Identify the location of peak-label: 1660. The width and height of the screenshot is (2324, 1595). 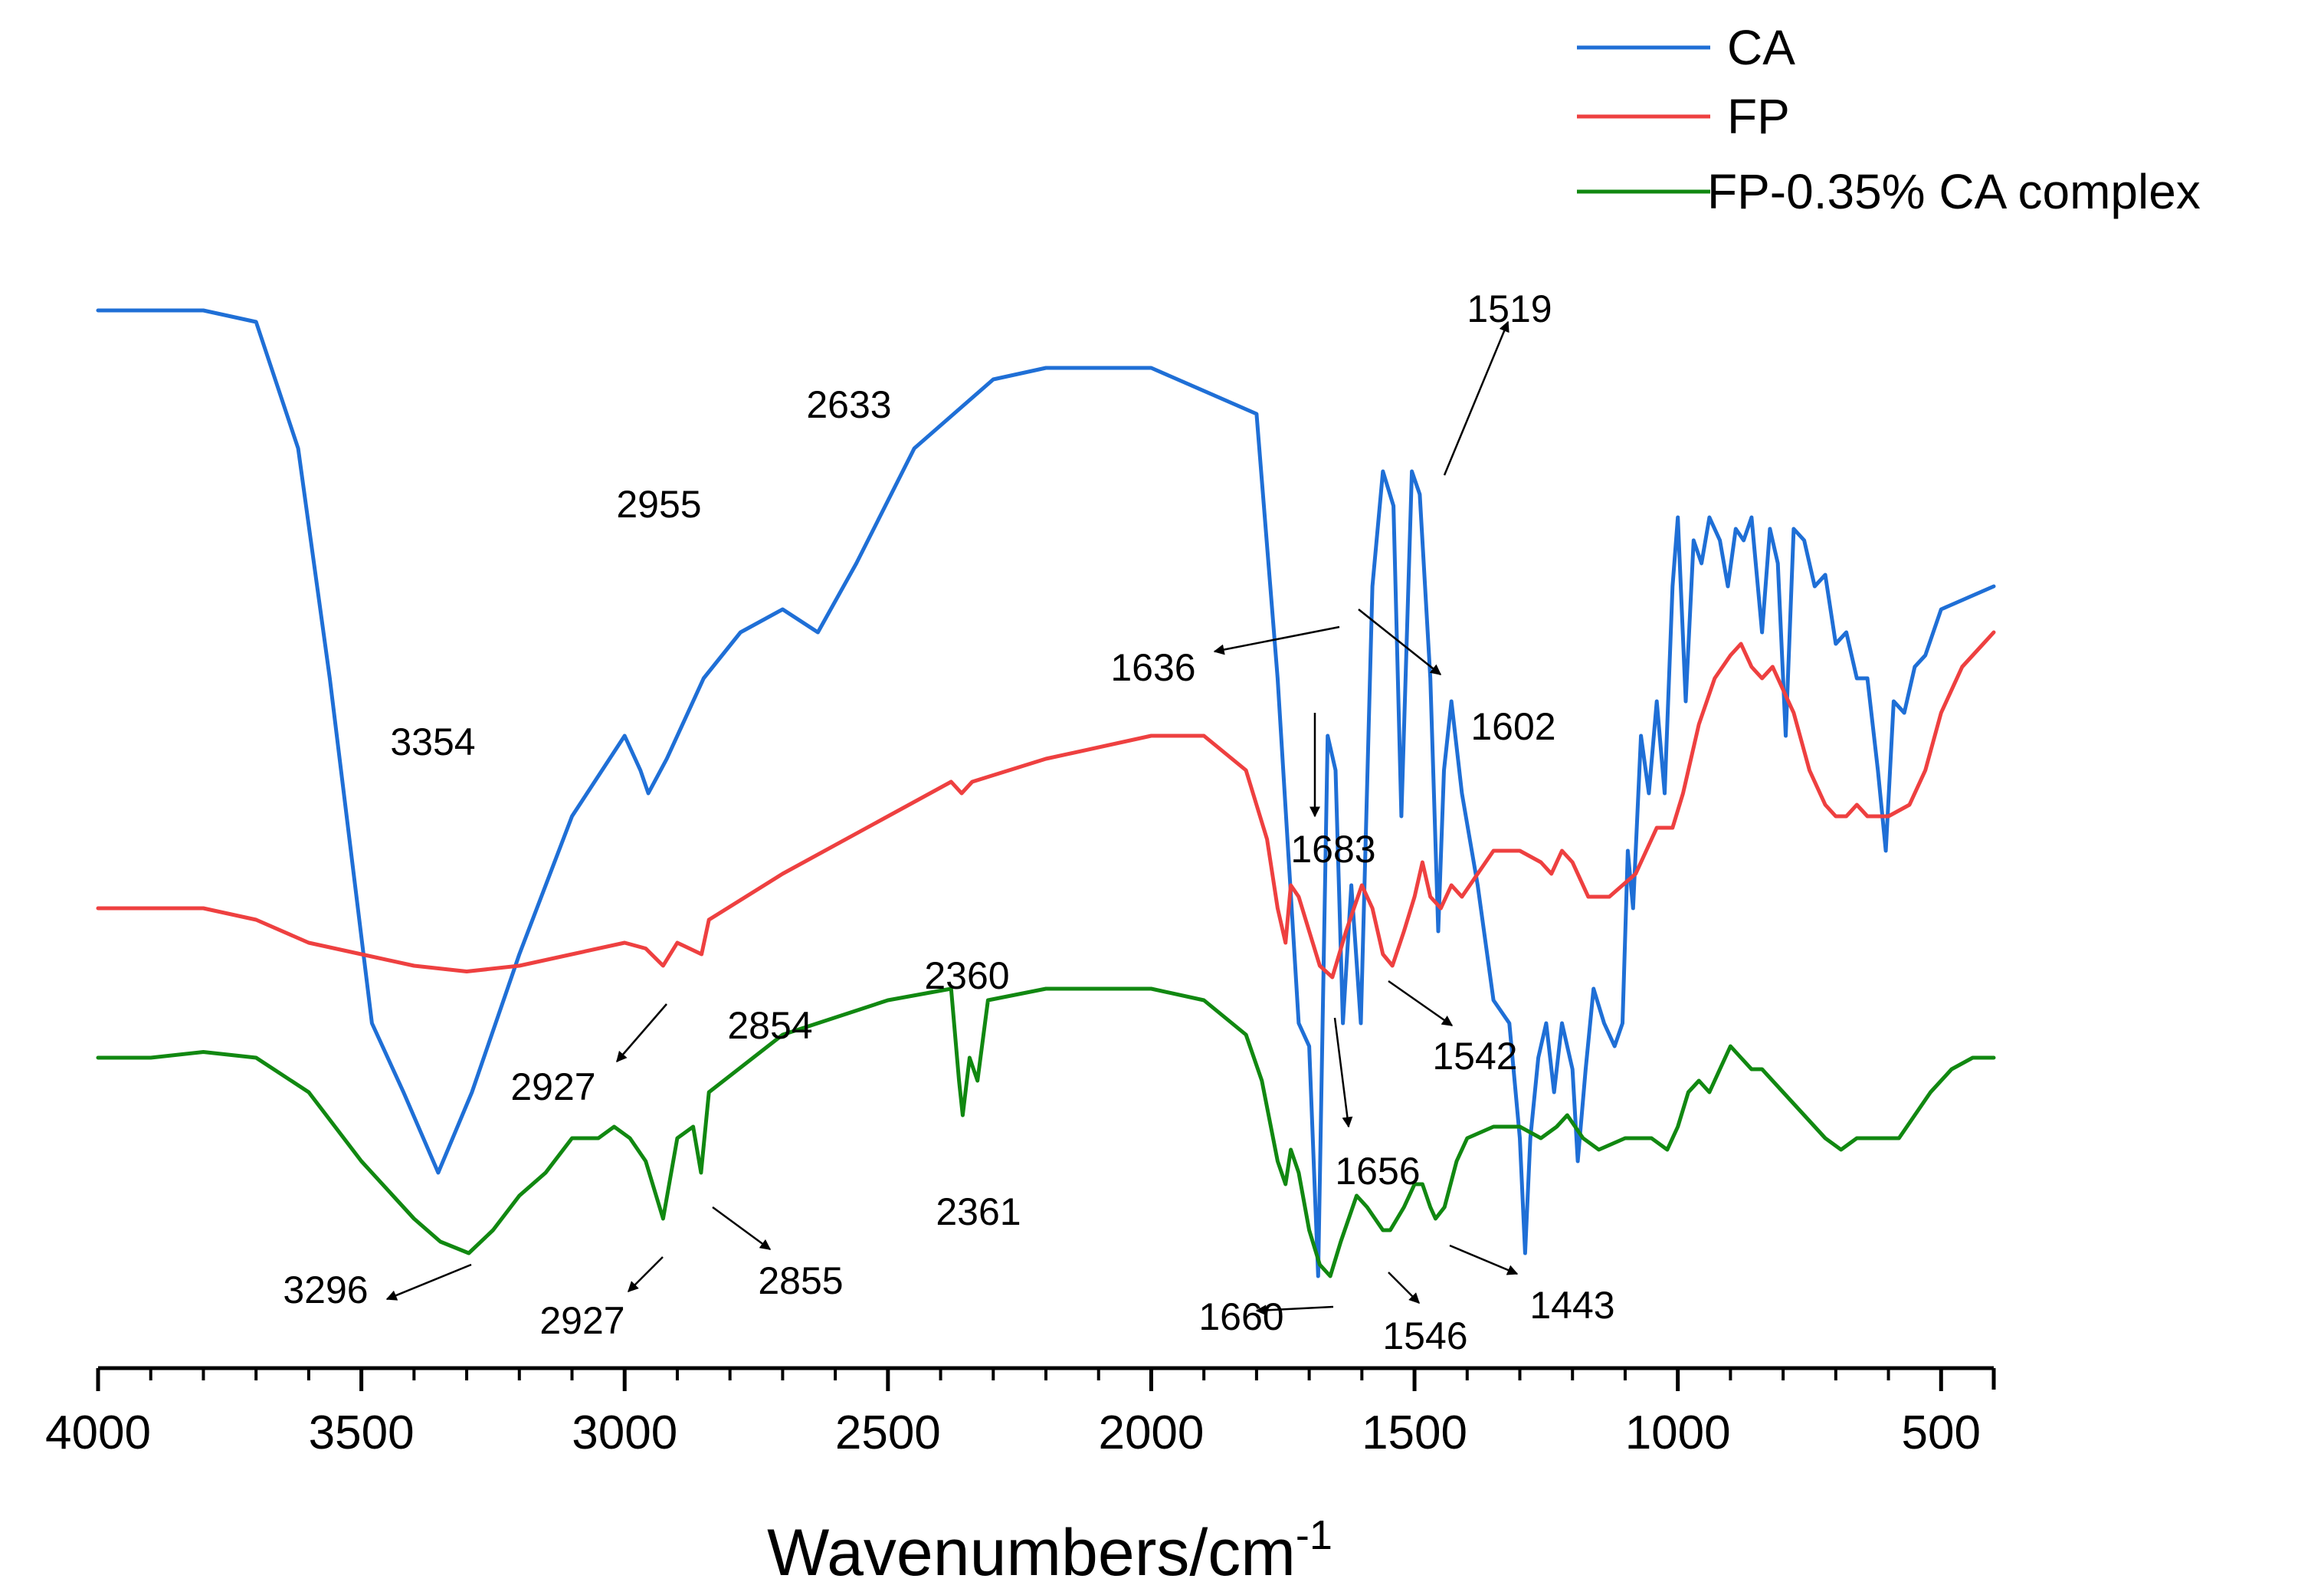
(1240, 1316).